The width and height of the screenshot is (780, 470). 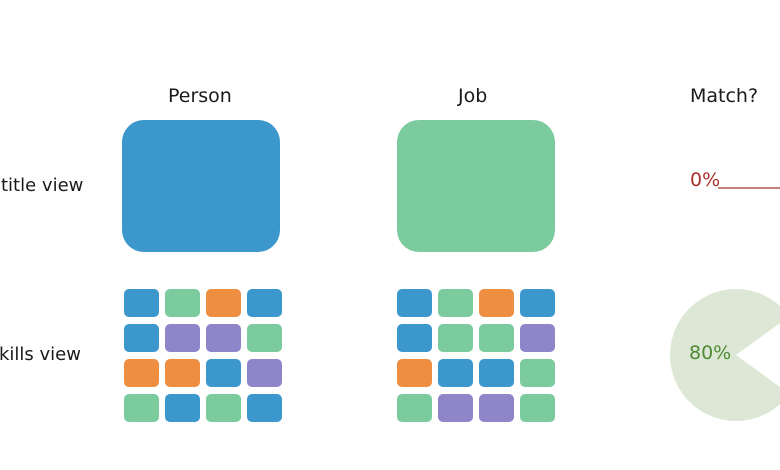 What do you see at coordinates (473, 96) in the screenshot?
I see `job-column-header: Job` at bounding box center [473, 96].